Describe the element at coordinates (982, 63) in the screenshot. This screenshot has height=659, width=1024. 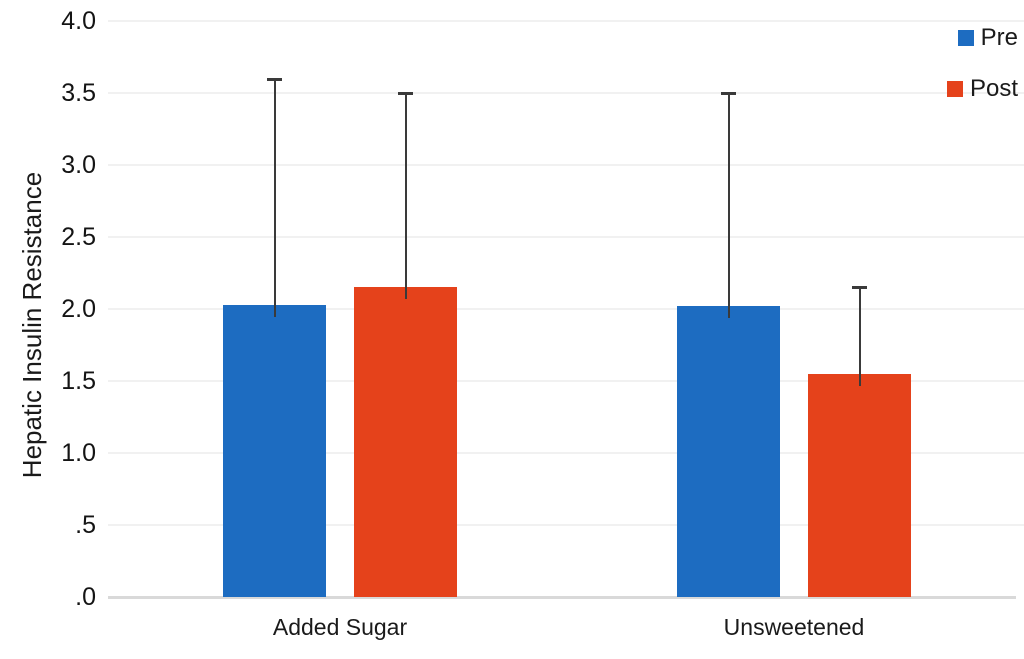
I see `legend: Pre Post` at that location.